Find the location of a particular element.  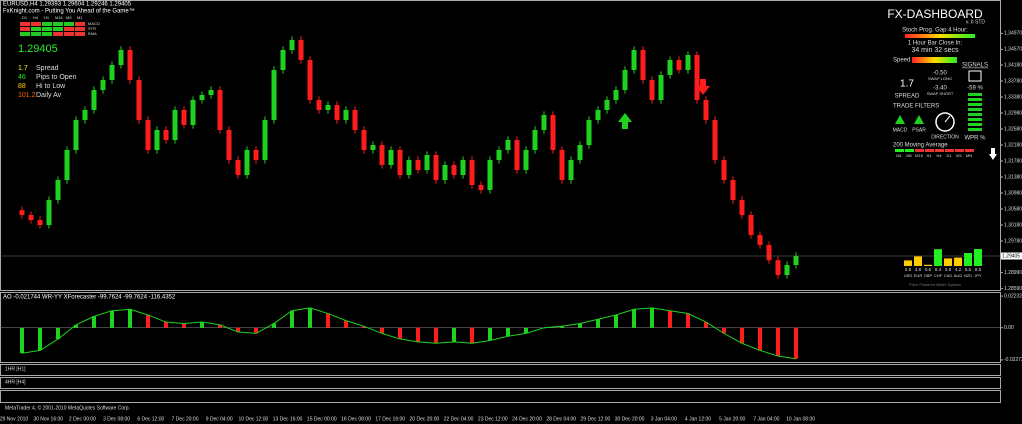

swap-short: -3.40 is located at coordinates (940, 89).